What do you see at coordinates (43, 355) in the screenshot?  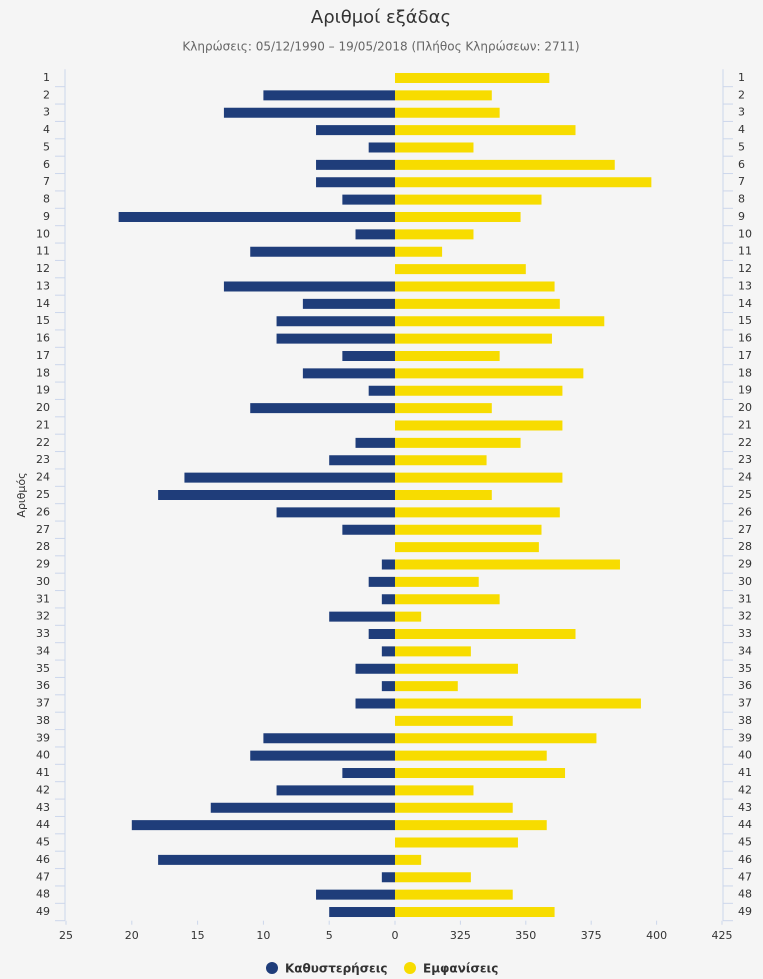 I see `y-tick-label: 17` at bounding box center [43, 355].